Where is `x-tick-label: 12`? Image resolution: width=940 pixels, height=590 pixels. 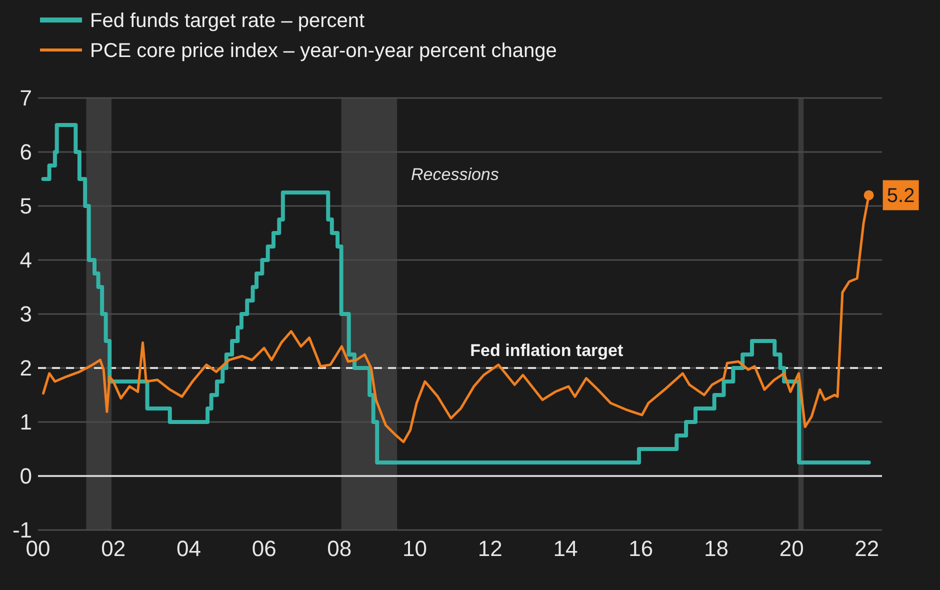 x-tick-label: 12 is located at coordinates (490, 548).